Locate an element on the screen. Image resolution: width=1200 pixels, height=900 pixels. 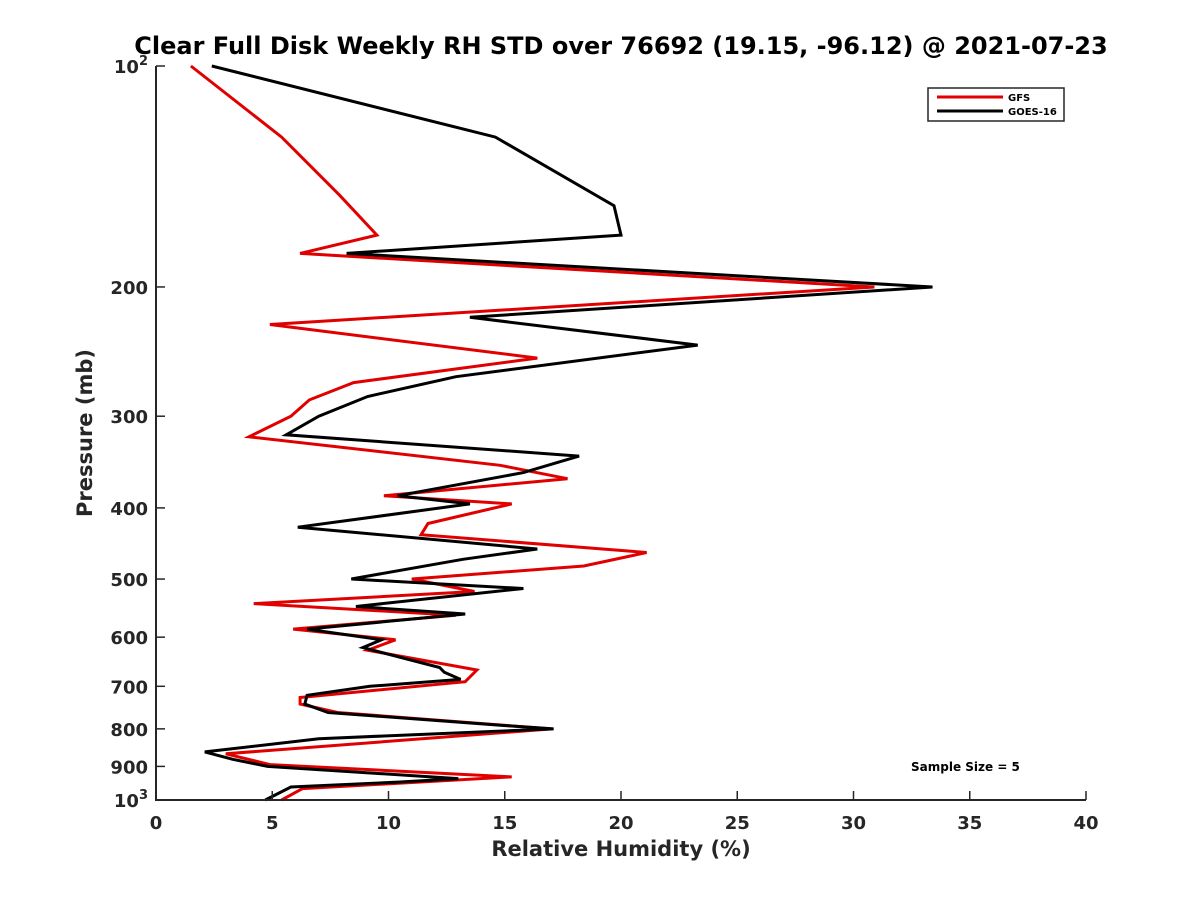
y-tick-label: 400 is located at coordinates (129, 509).